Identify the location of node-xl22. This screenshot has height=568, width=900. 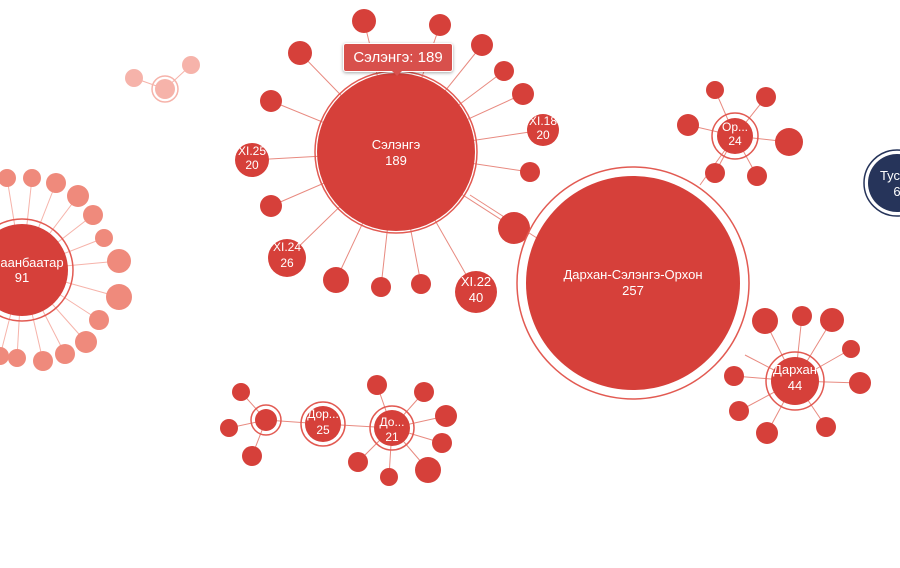
(476, 292).